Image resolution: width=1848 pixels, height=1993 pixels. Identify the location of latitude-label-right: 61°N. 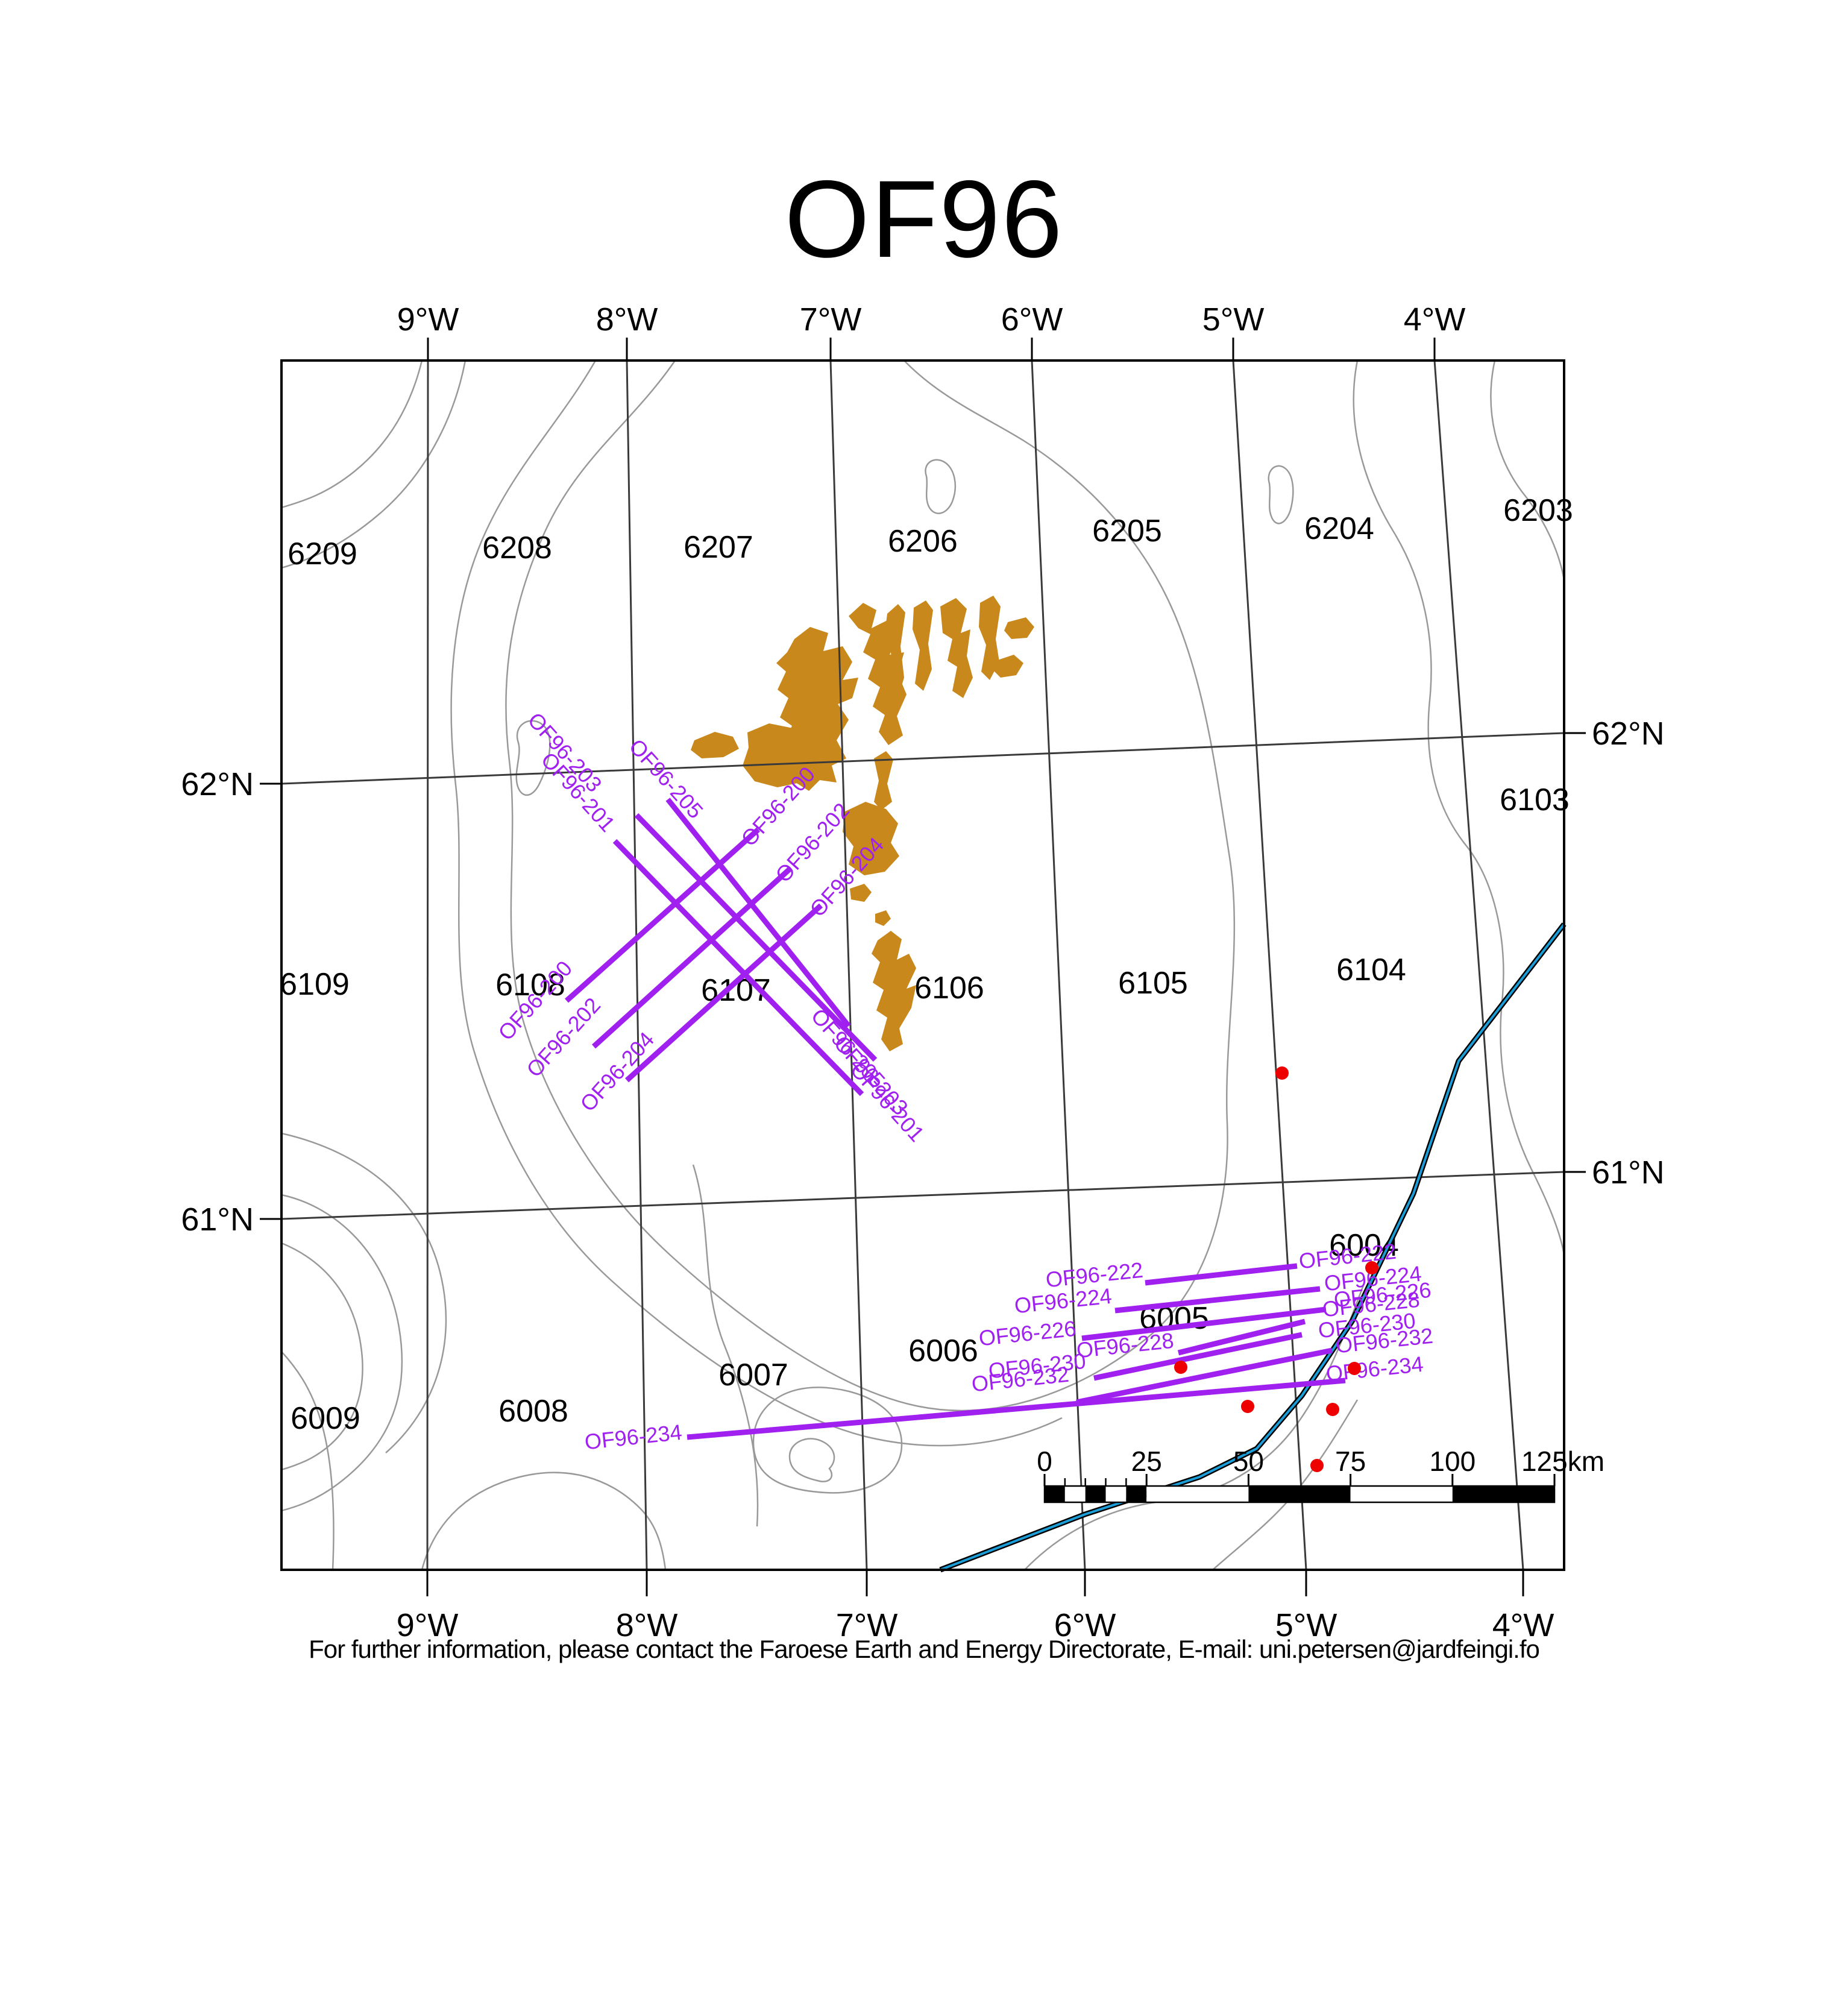
(1628, 1172).